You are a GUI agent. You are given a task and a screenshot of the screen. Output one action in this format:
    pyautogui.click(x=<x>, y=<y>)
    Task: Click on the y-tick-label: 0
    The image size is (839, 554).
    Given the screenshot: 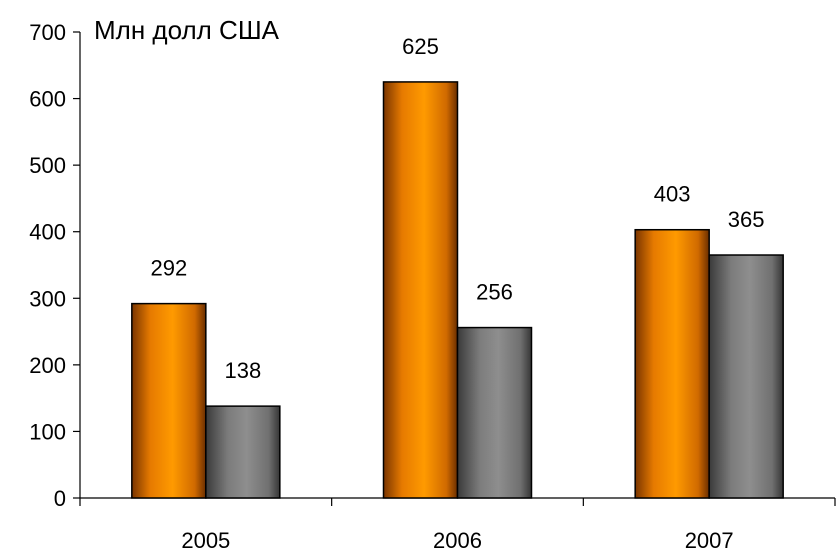 What is the action you would take?
    pyautogui.click(x=60, y=498)
    